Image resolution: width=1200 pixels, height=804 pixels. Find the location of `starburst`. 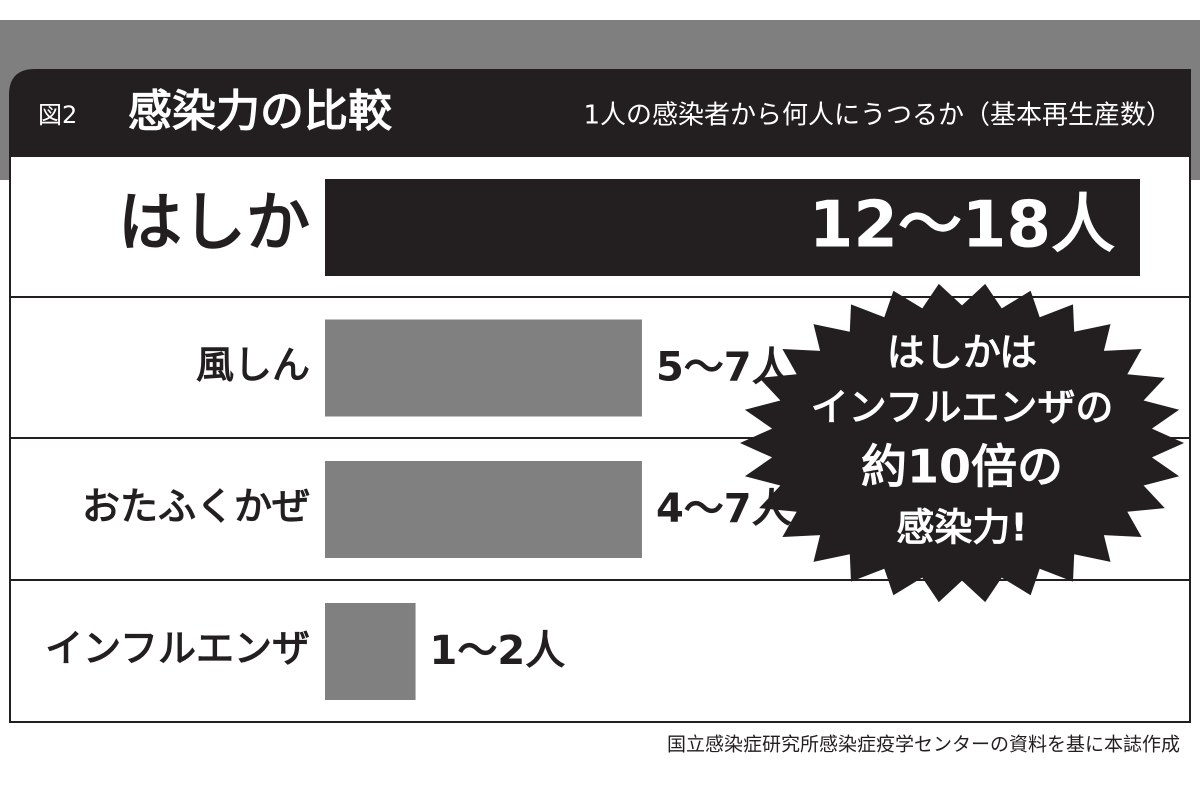

starburst is located at coordinates (962, 443).